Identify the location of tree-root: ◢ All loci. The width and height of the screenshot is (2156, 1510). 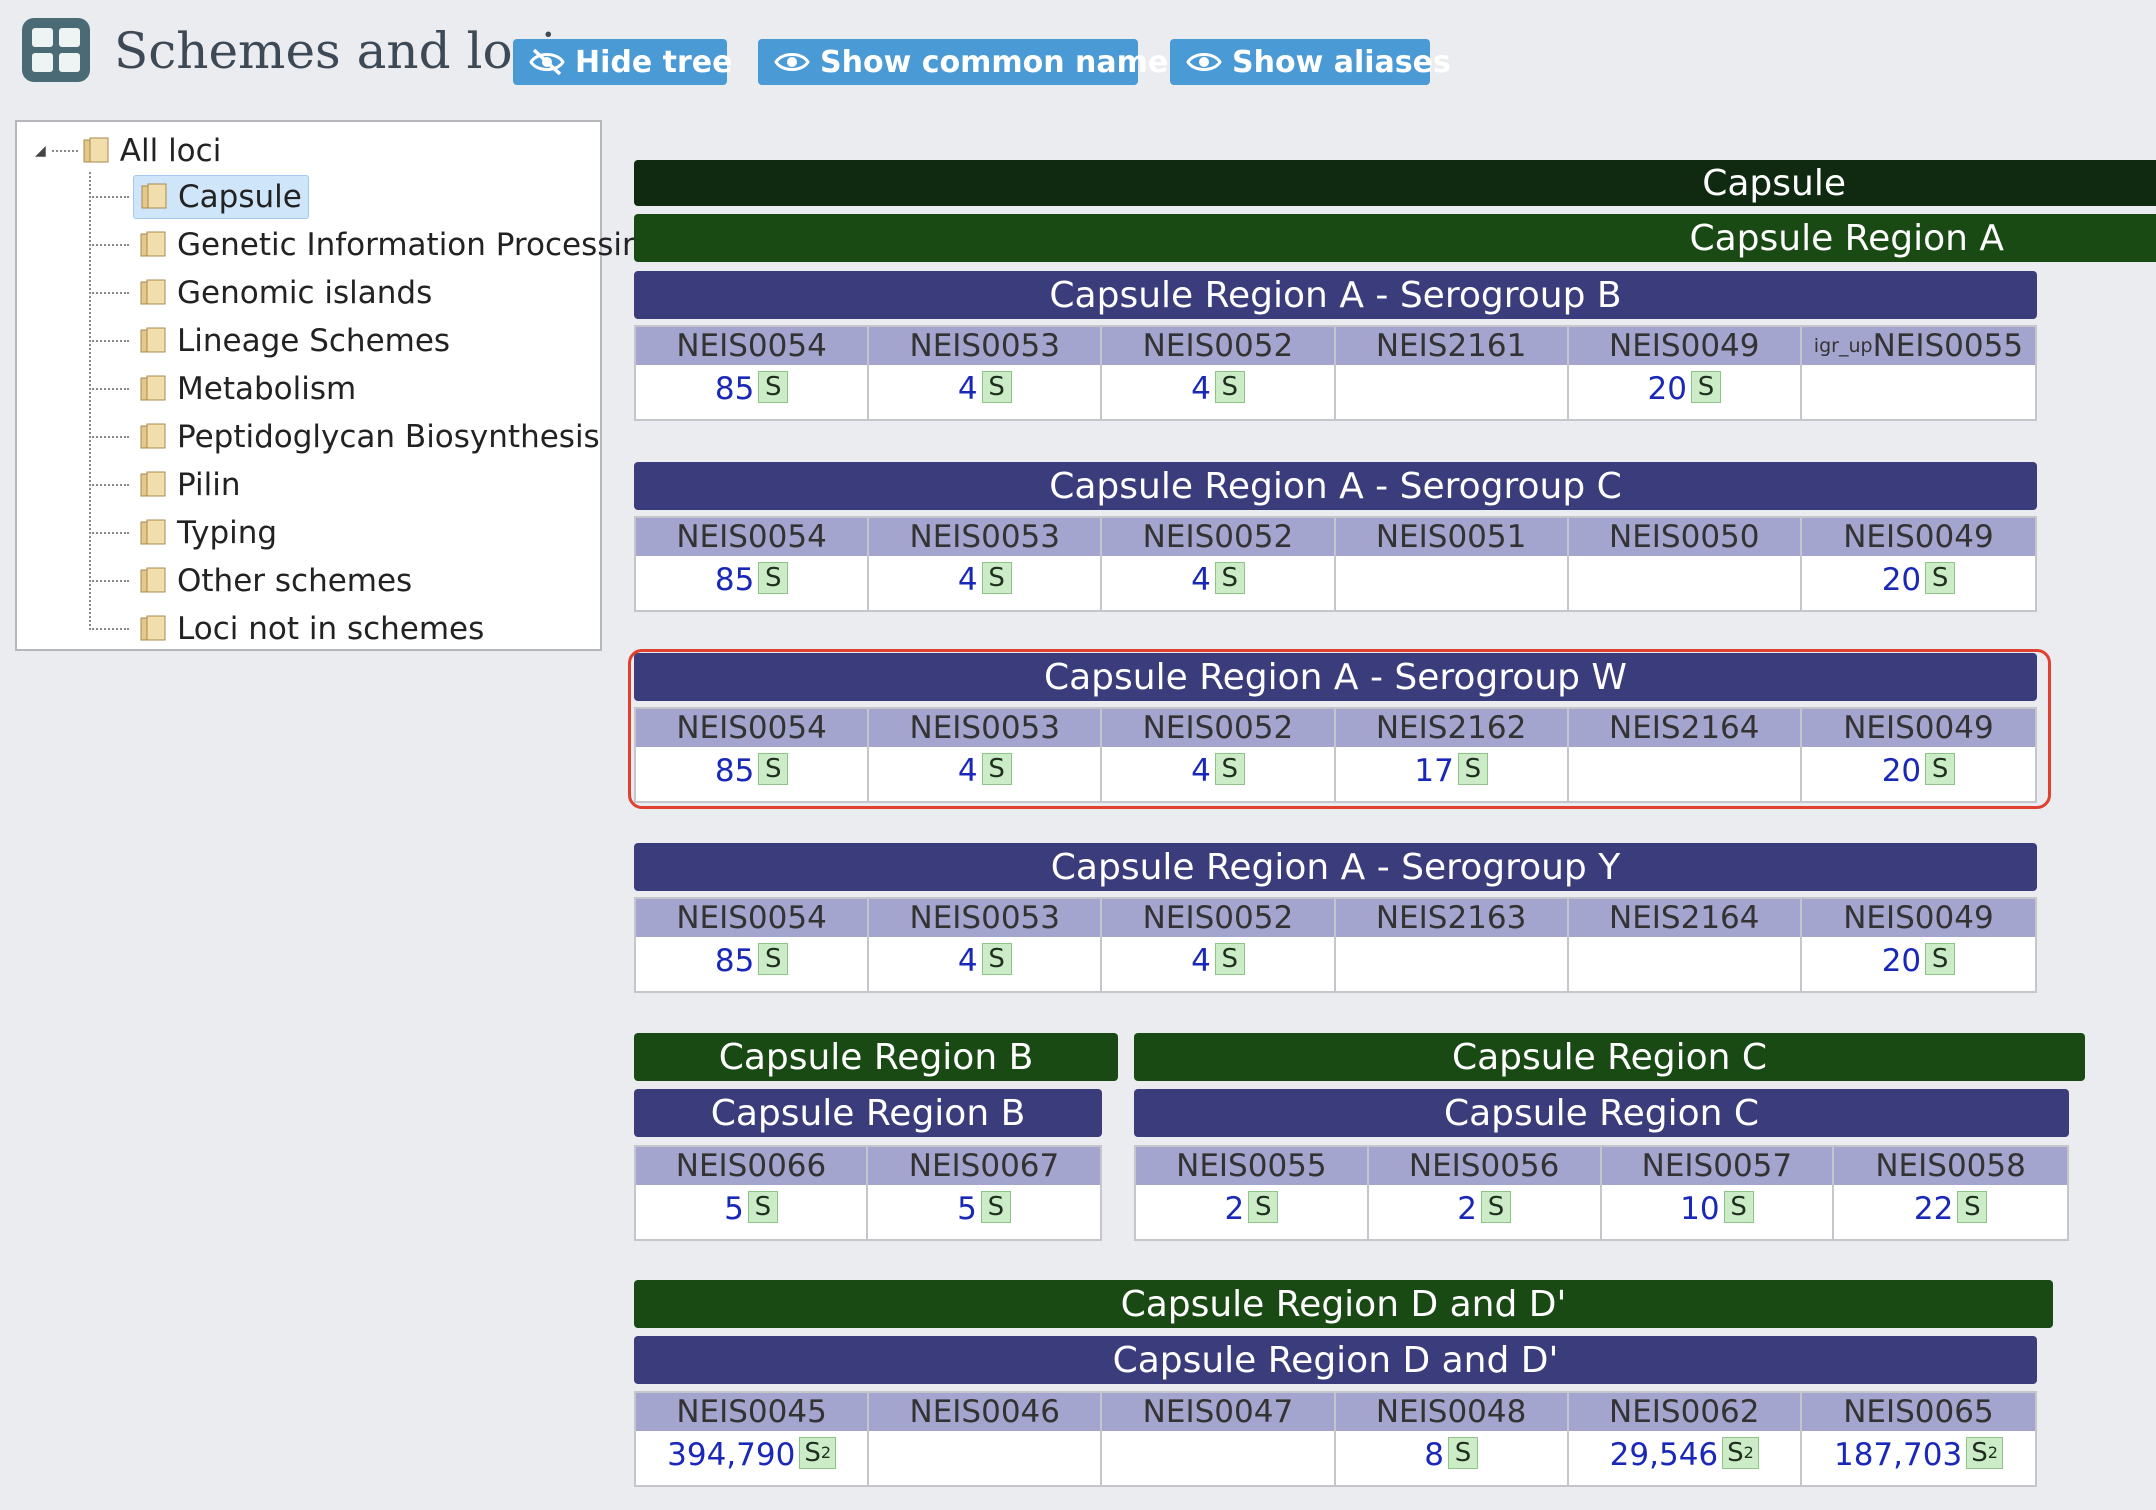
(128, 151).